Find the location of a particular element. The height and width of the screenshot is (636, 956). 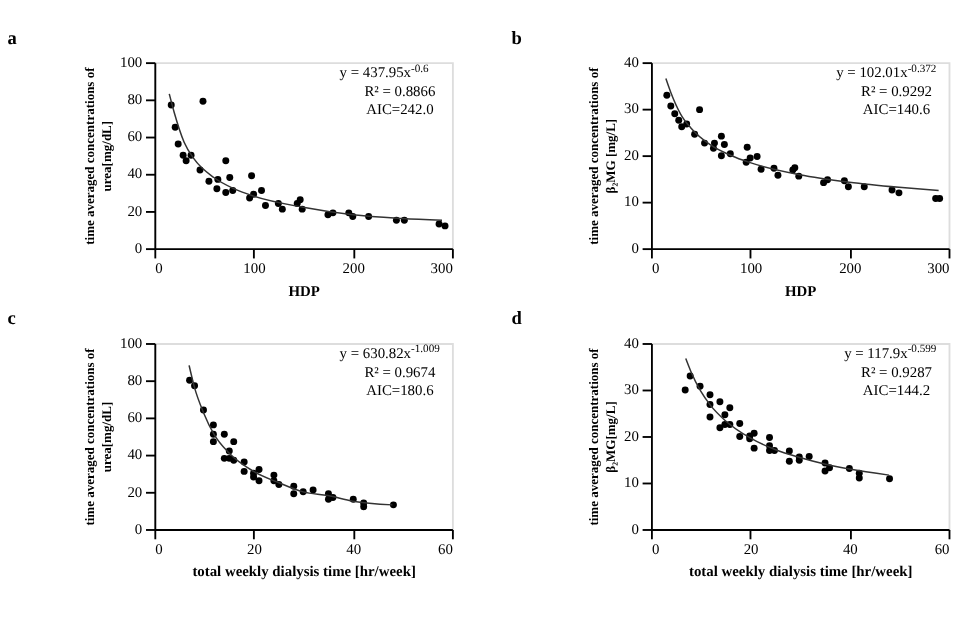

annotation: R² = 0.9287 is located at coordinates (897, 371).